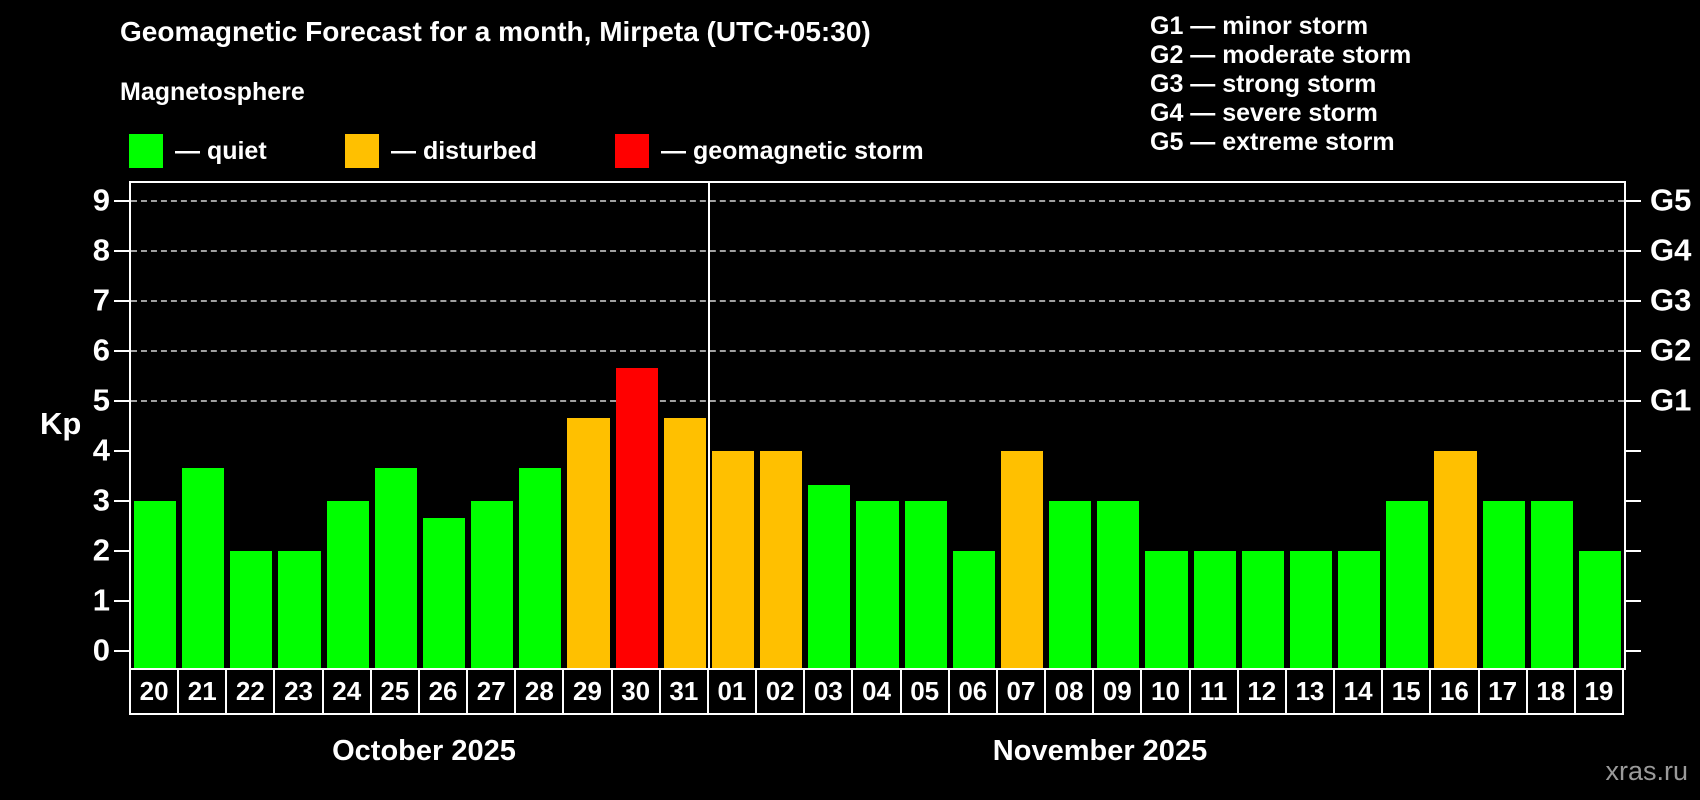 The width and height of the screenshot is (1700, 800). I want to click on date-cell-03: 03, so click(828, 691).